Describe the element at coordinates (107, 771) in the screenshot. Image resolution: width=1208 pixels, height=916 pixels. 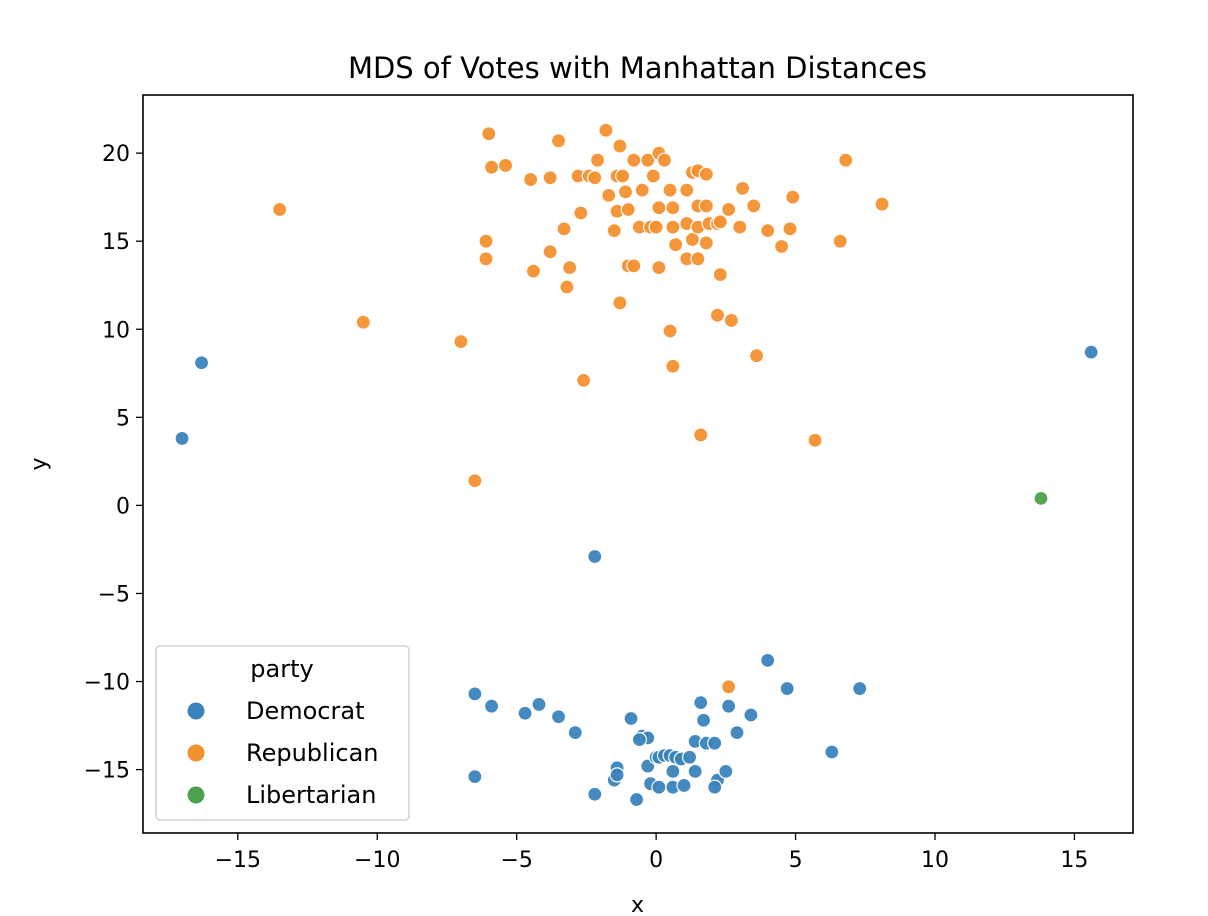
I see `y-tick-label: −15` at that location.